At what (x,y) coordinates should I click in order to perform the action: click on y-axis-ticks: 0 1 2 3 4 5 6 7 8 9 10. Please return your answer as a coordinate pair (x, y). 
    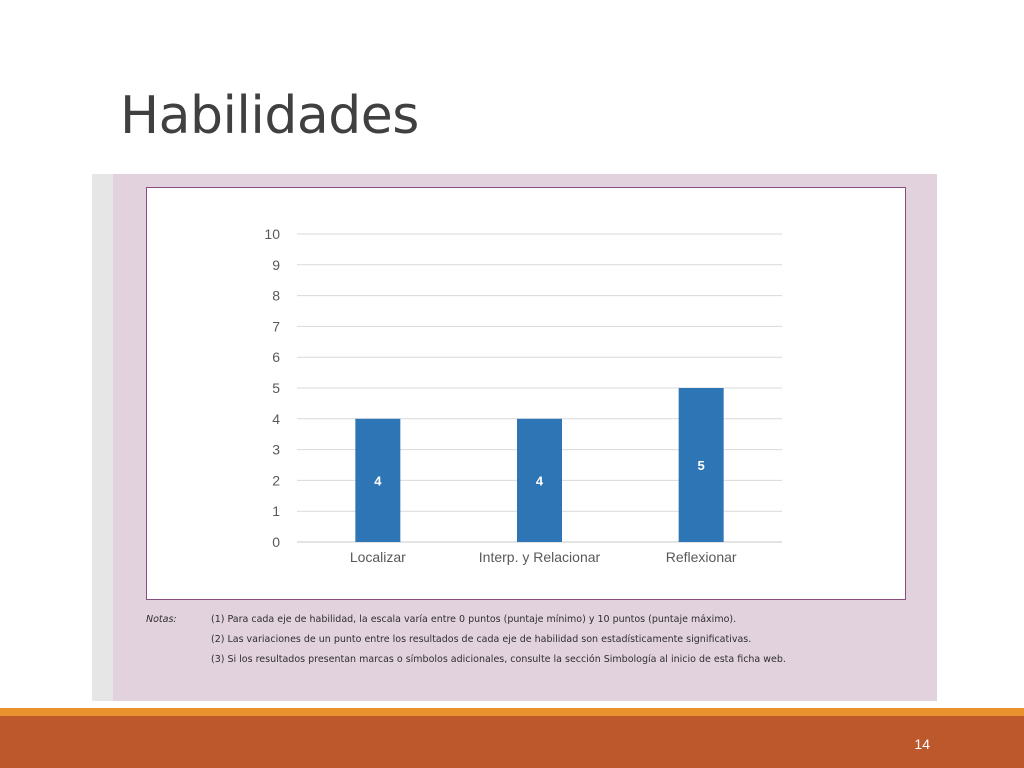
    Looking at the image, I should click on (272, 388).